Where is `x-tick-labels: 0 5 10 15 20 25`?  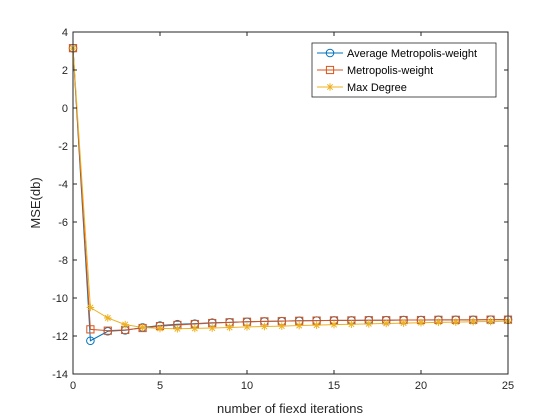 x-tick-labels: 0 5 10 15 20 25 is located at coordinates (292, 386).